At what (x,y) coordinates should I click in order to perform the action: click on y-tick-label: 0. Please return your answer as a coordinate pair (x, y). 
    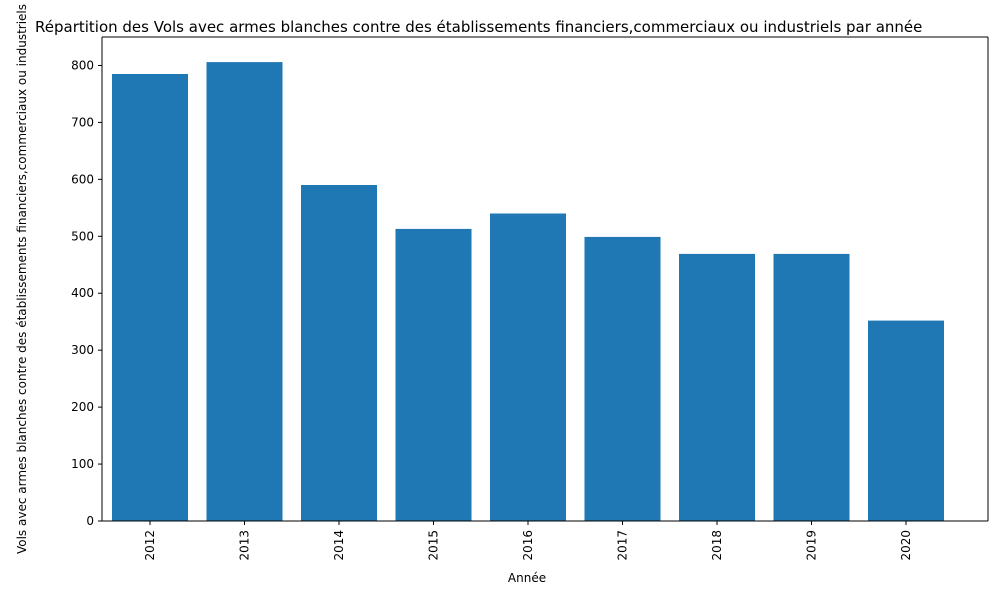
    Looking at the image, I should click on (90, 521).